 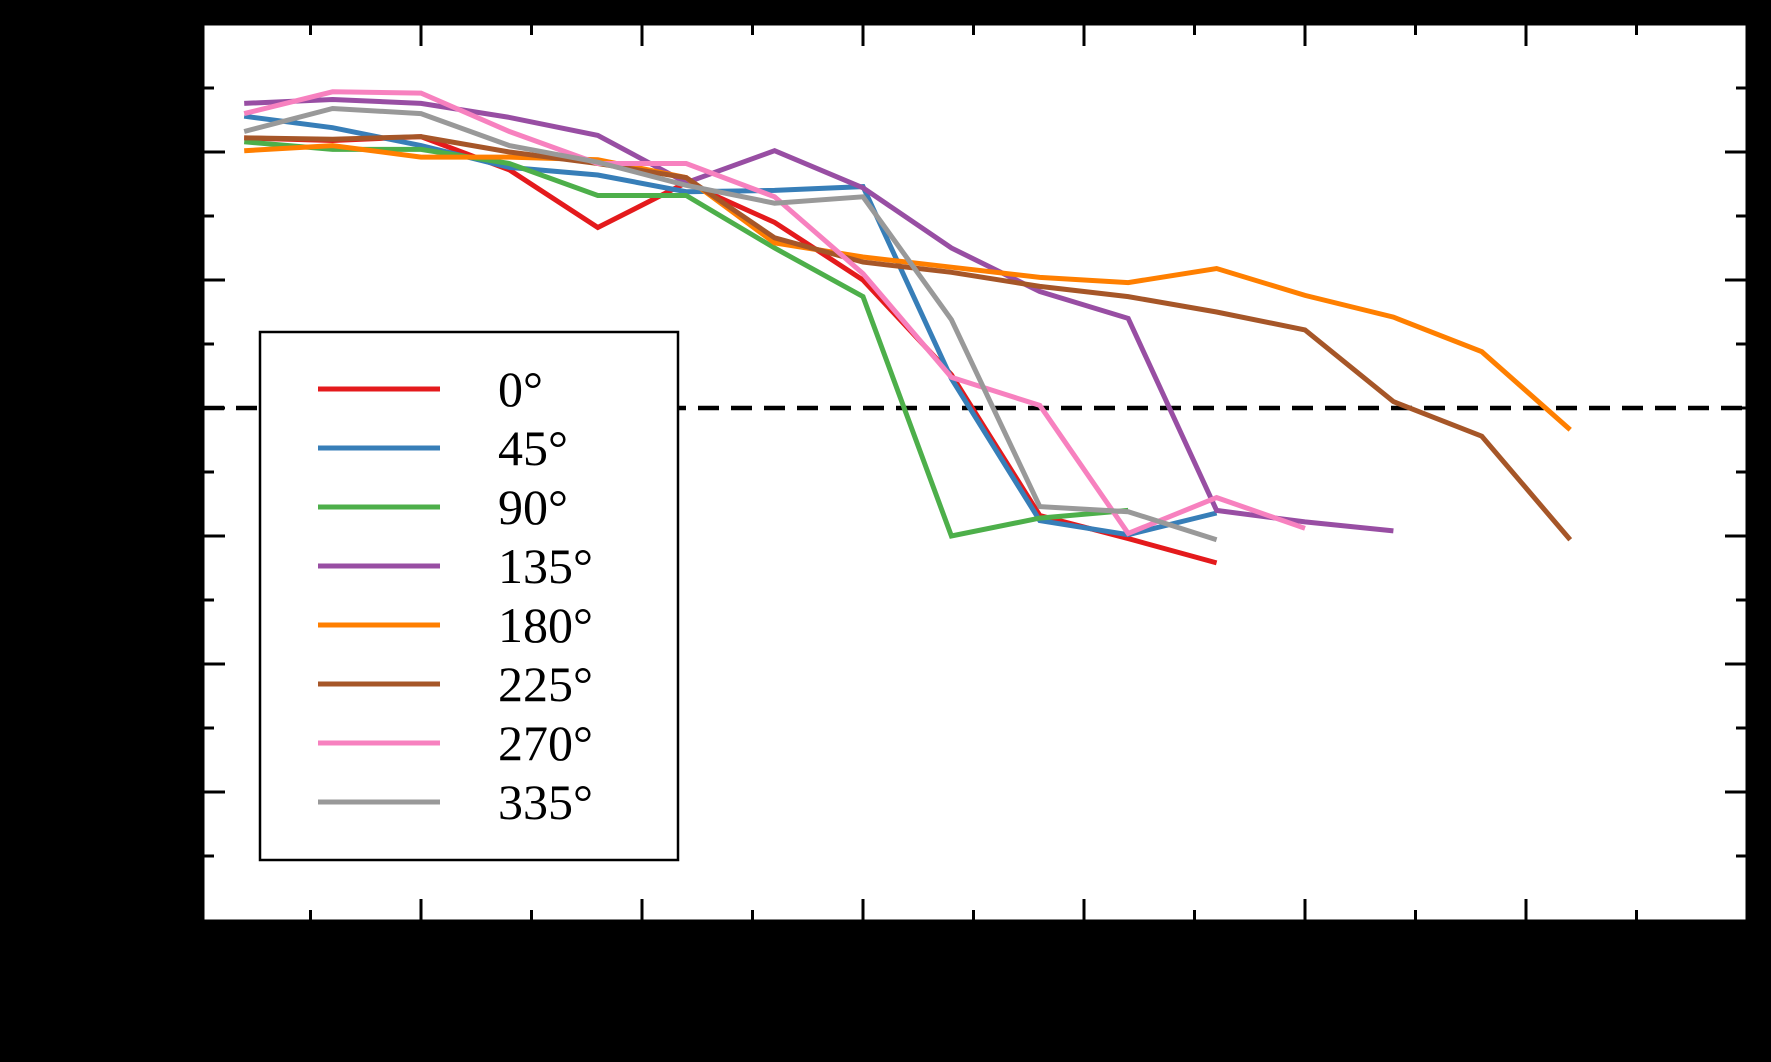 I want to click on legend-item-90deg: 90°, so click(x=443, y=507).